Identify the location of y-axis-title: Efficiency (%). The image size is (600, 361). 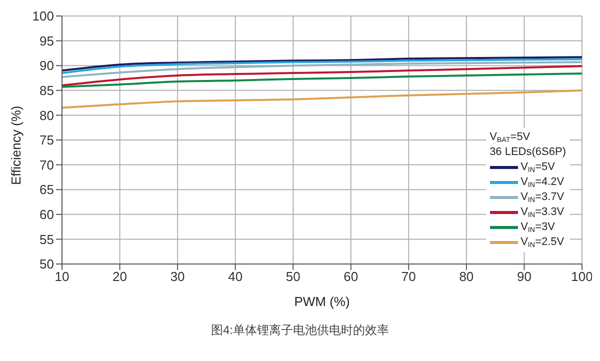
(16, 145).